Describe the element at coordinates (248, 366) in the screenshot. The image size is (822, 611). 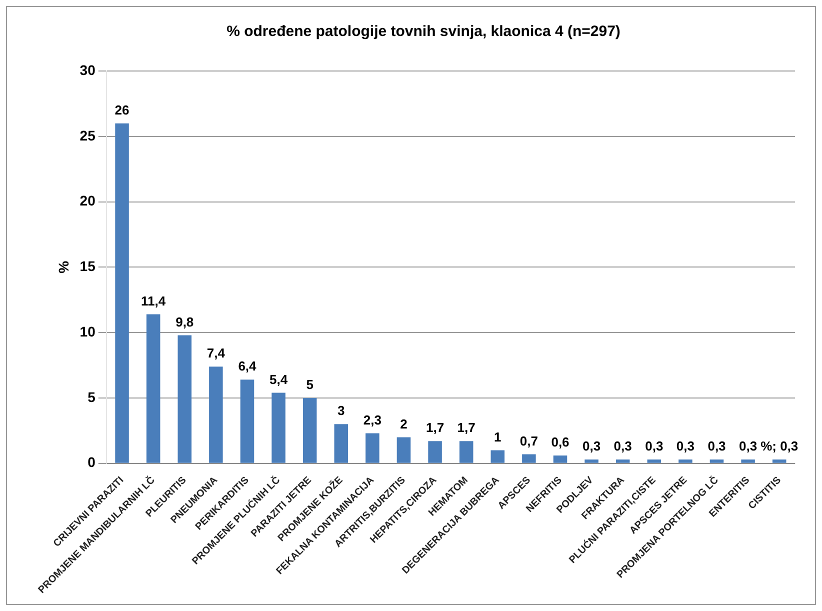
I see `data-label: 6,4` at that location.